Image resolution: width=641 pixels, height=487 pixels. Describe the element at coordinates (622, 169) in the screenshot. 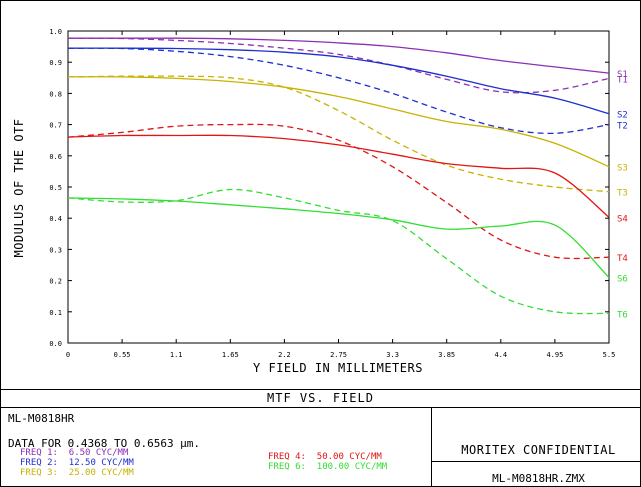

I see `series-label-s3: S3` at that location.